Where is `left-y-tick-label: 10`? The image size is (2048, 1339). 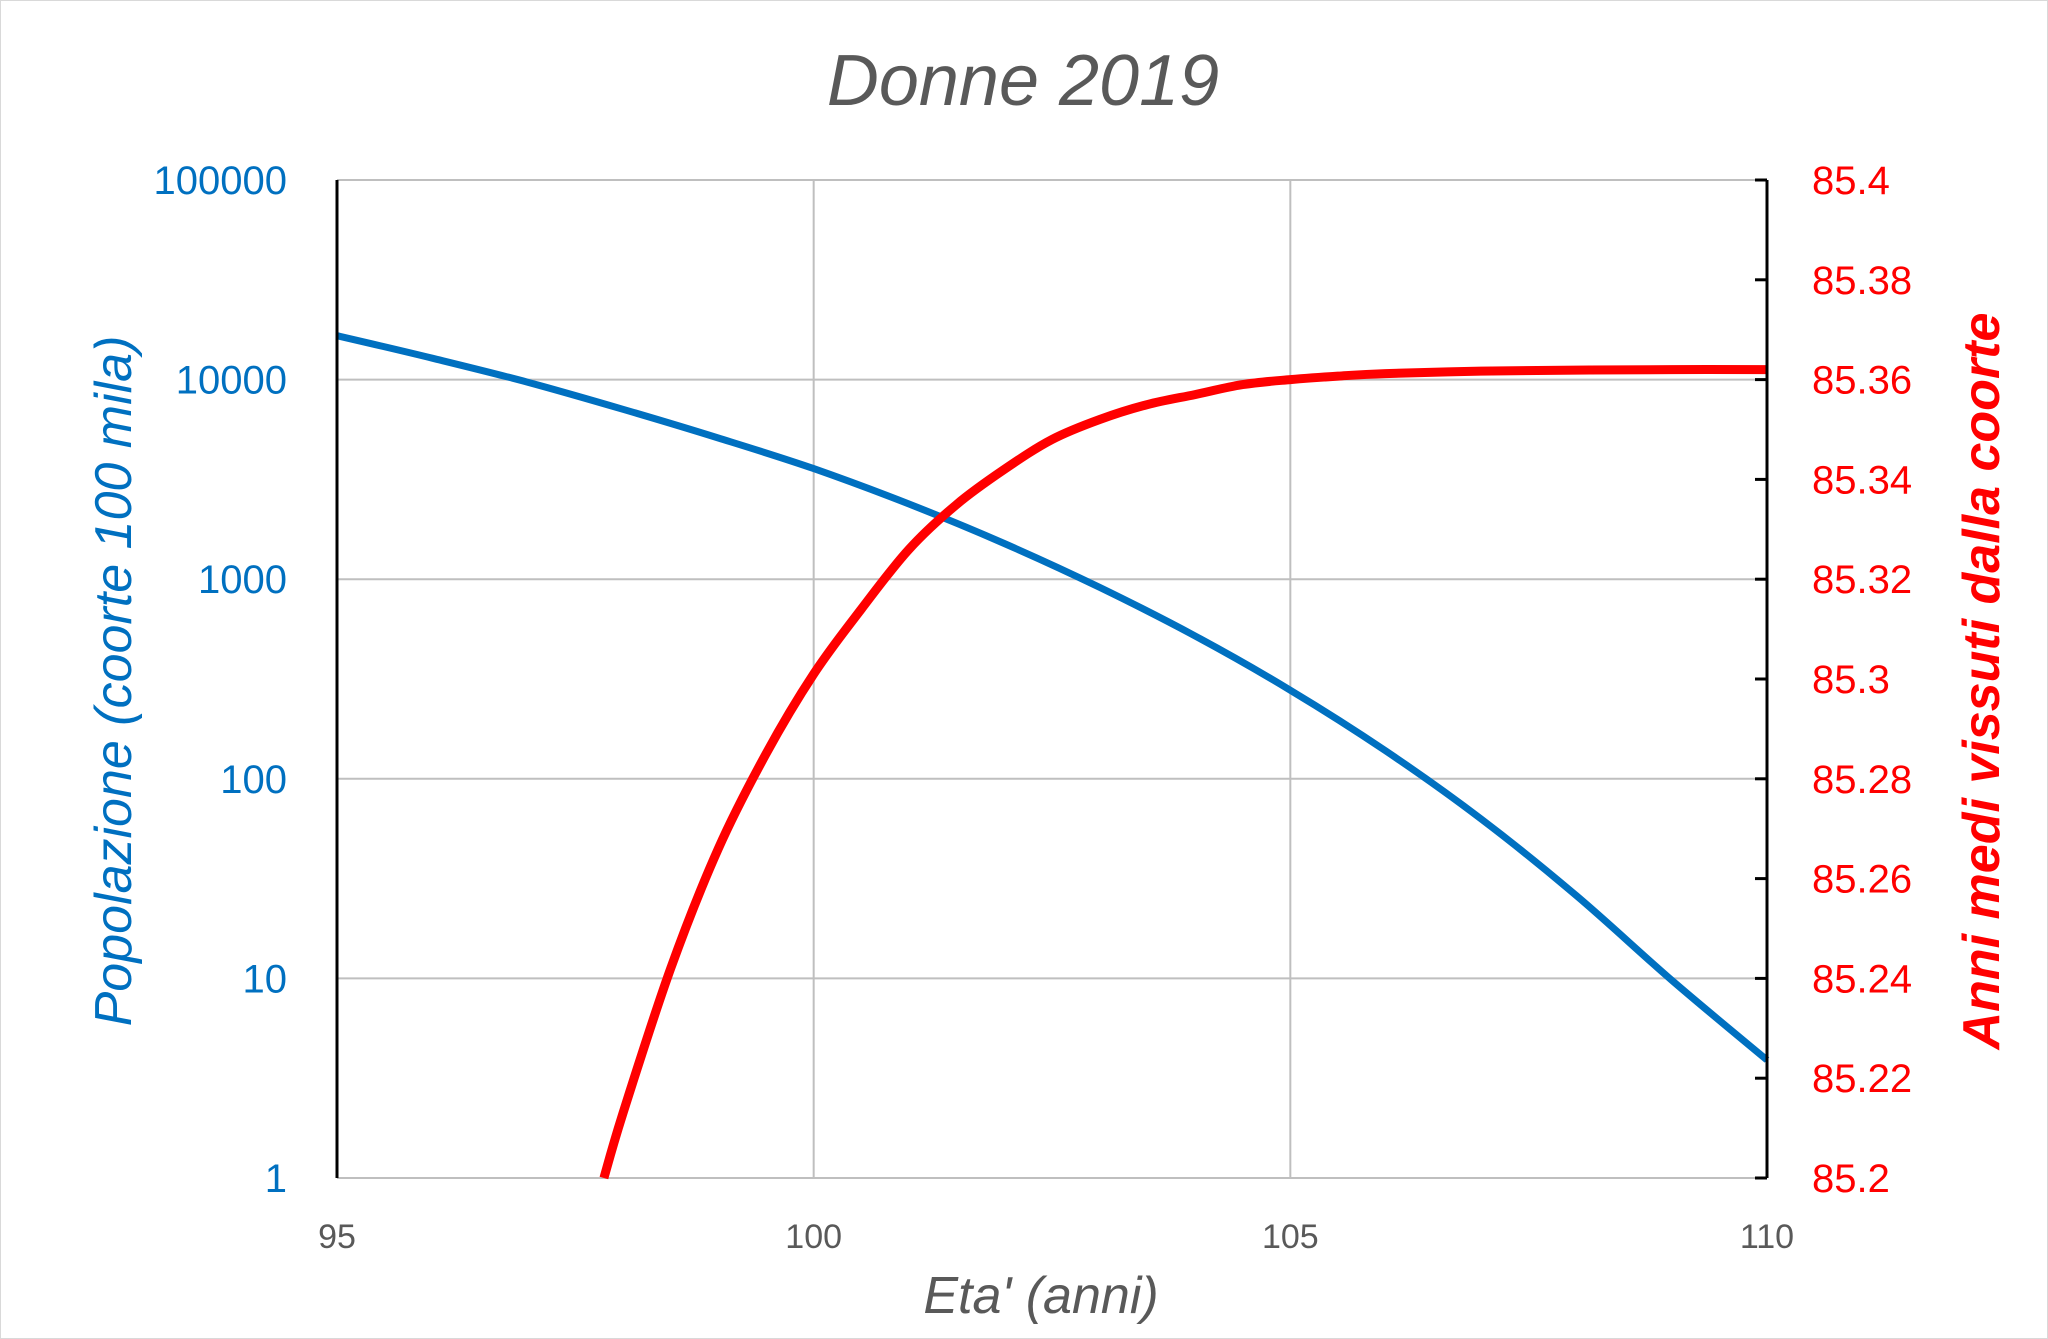
left-y-tick-label: 10 is located at coordinates (265, 979).